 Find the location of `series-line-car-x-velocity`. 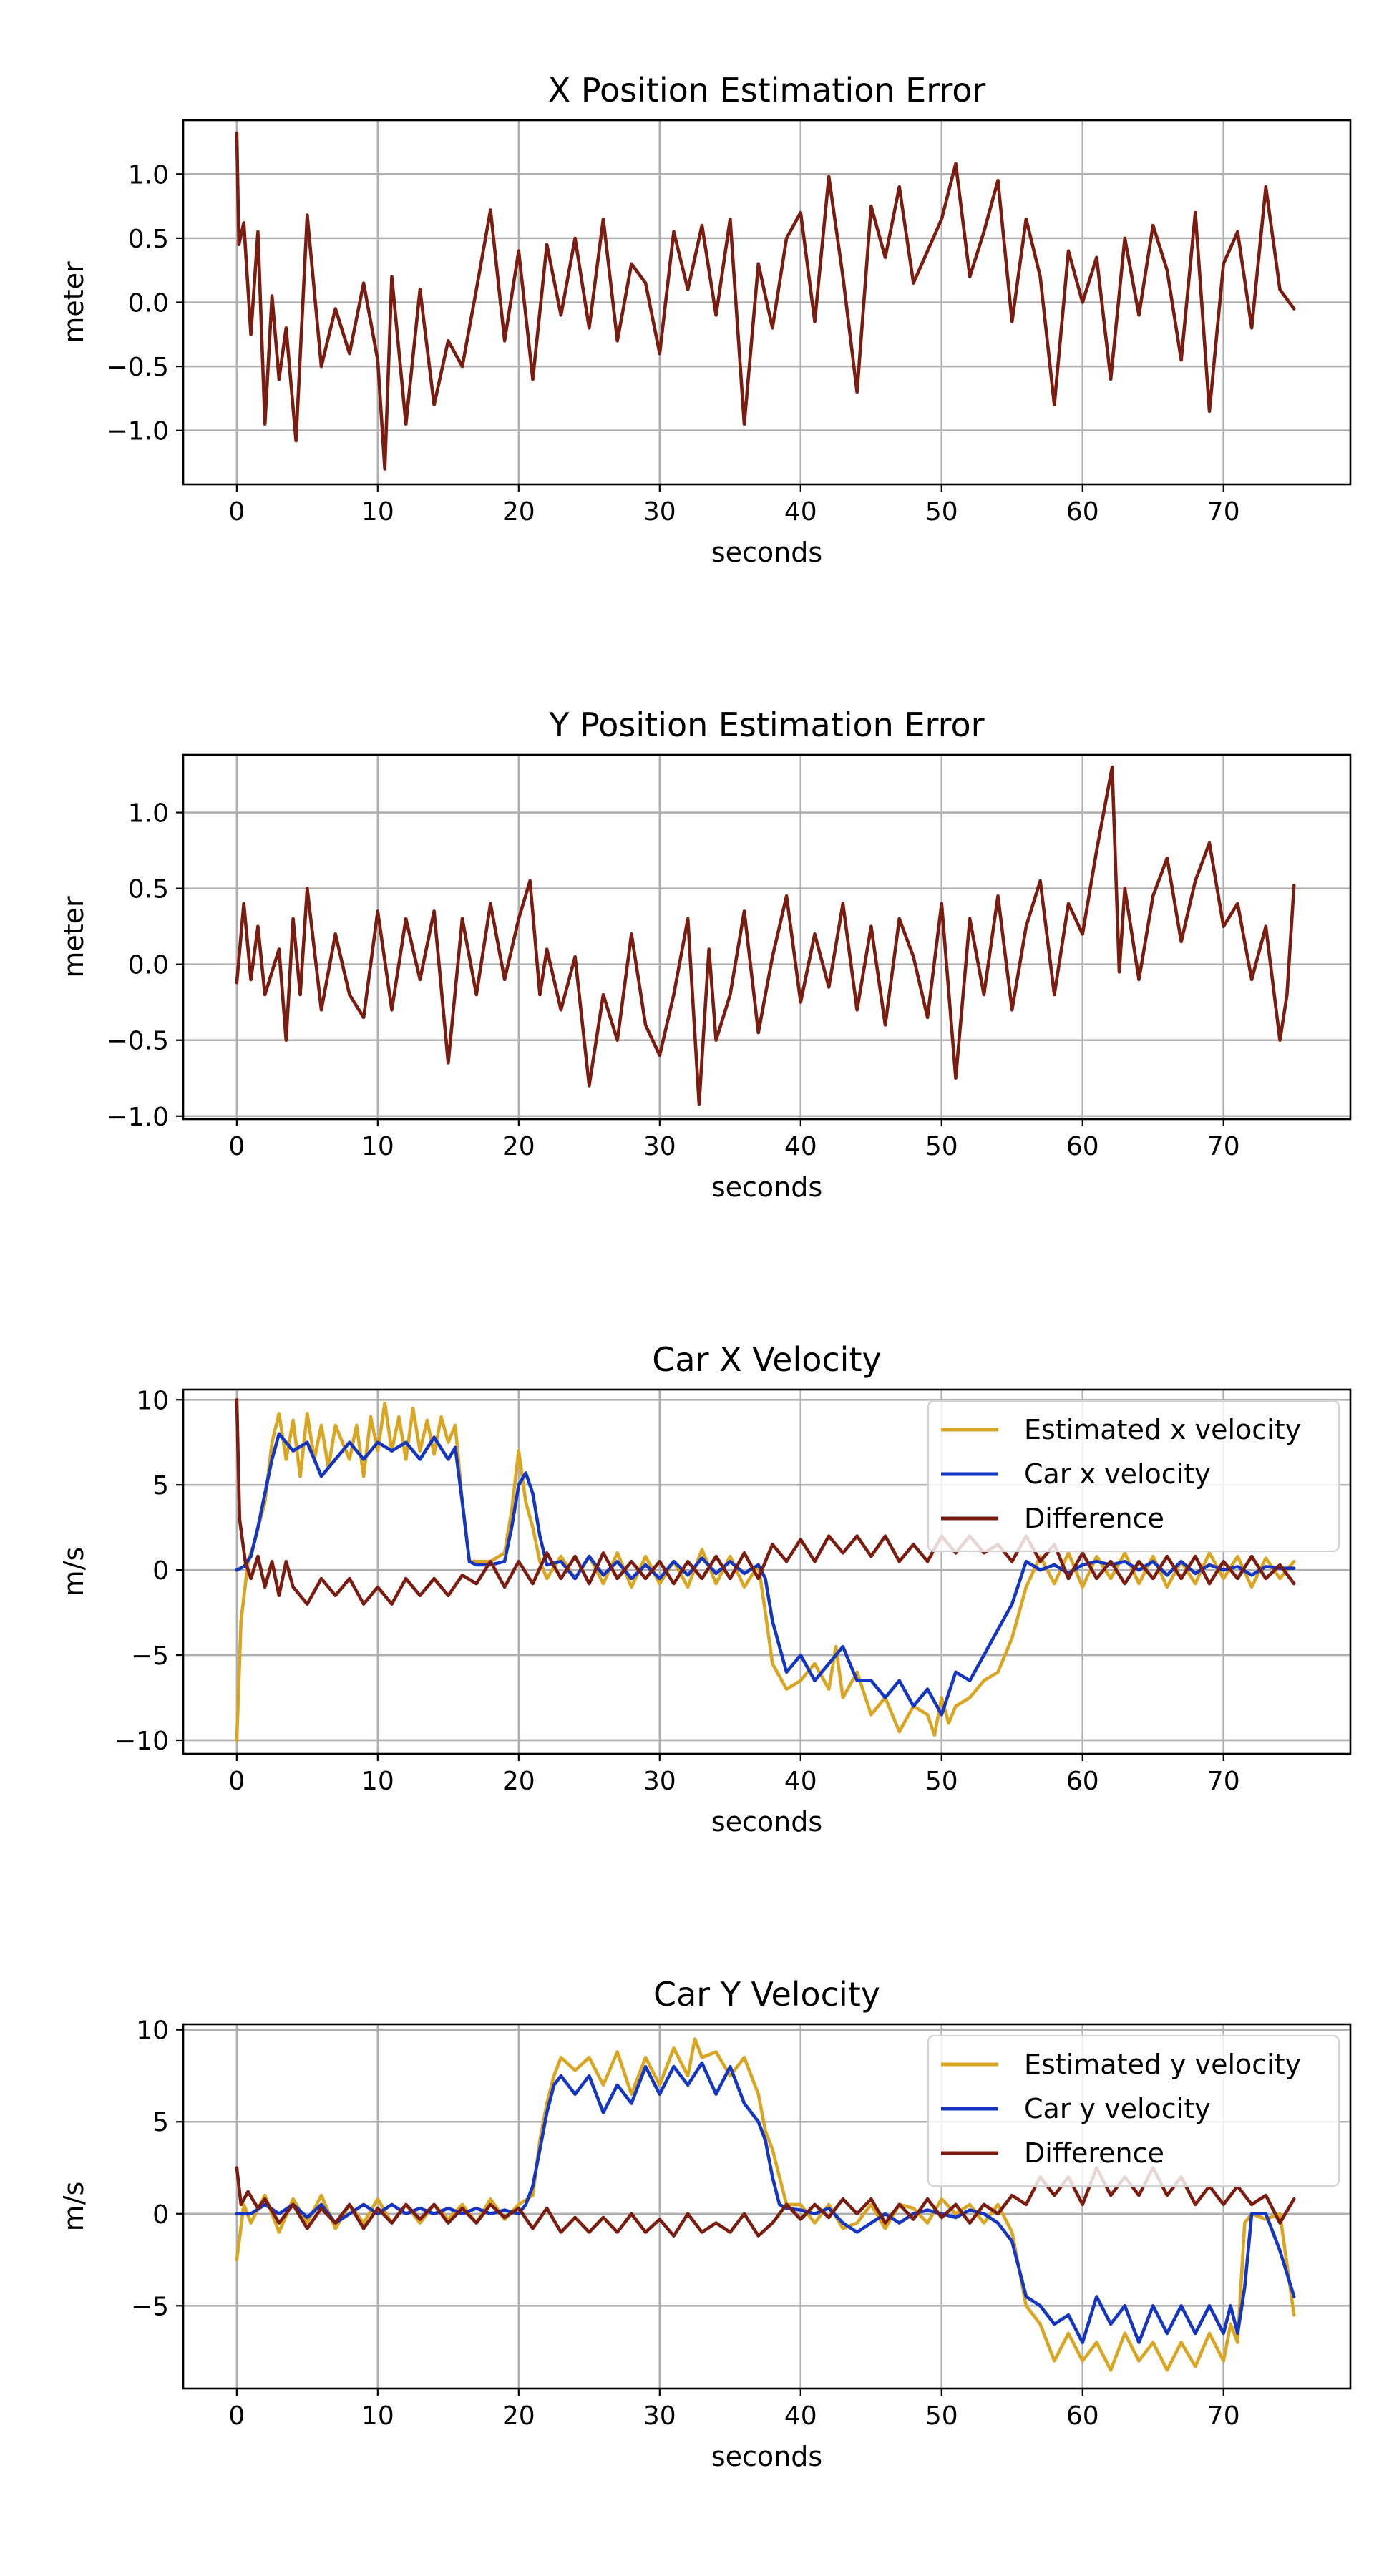

series-line-car-x-velocity is located at coordinates (765, 1574).